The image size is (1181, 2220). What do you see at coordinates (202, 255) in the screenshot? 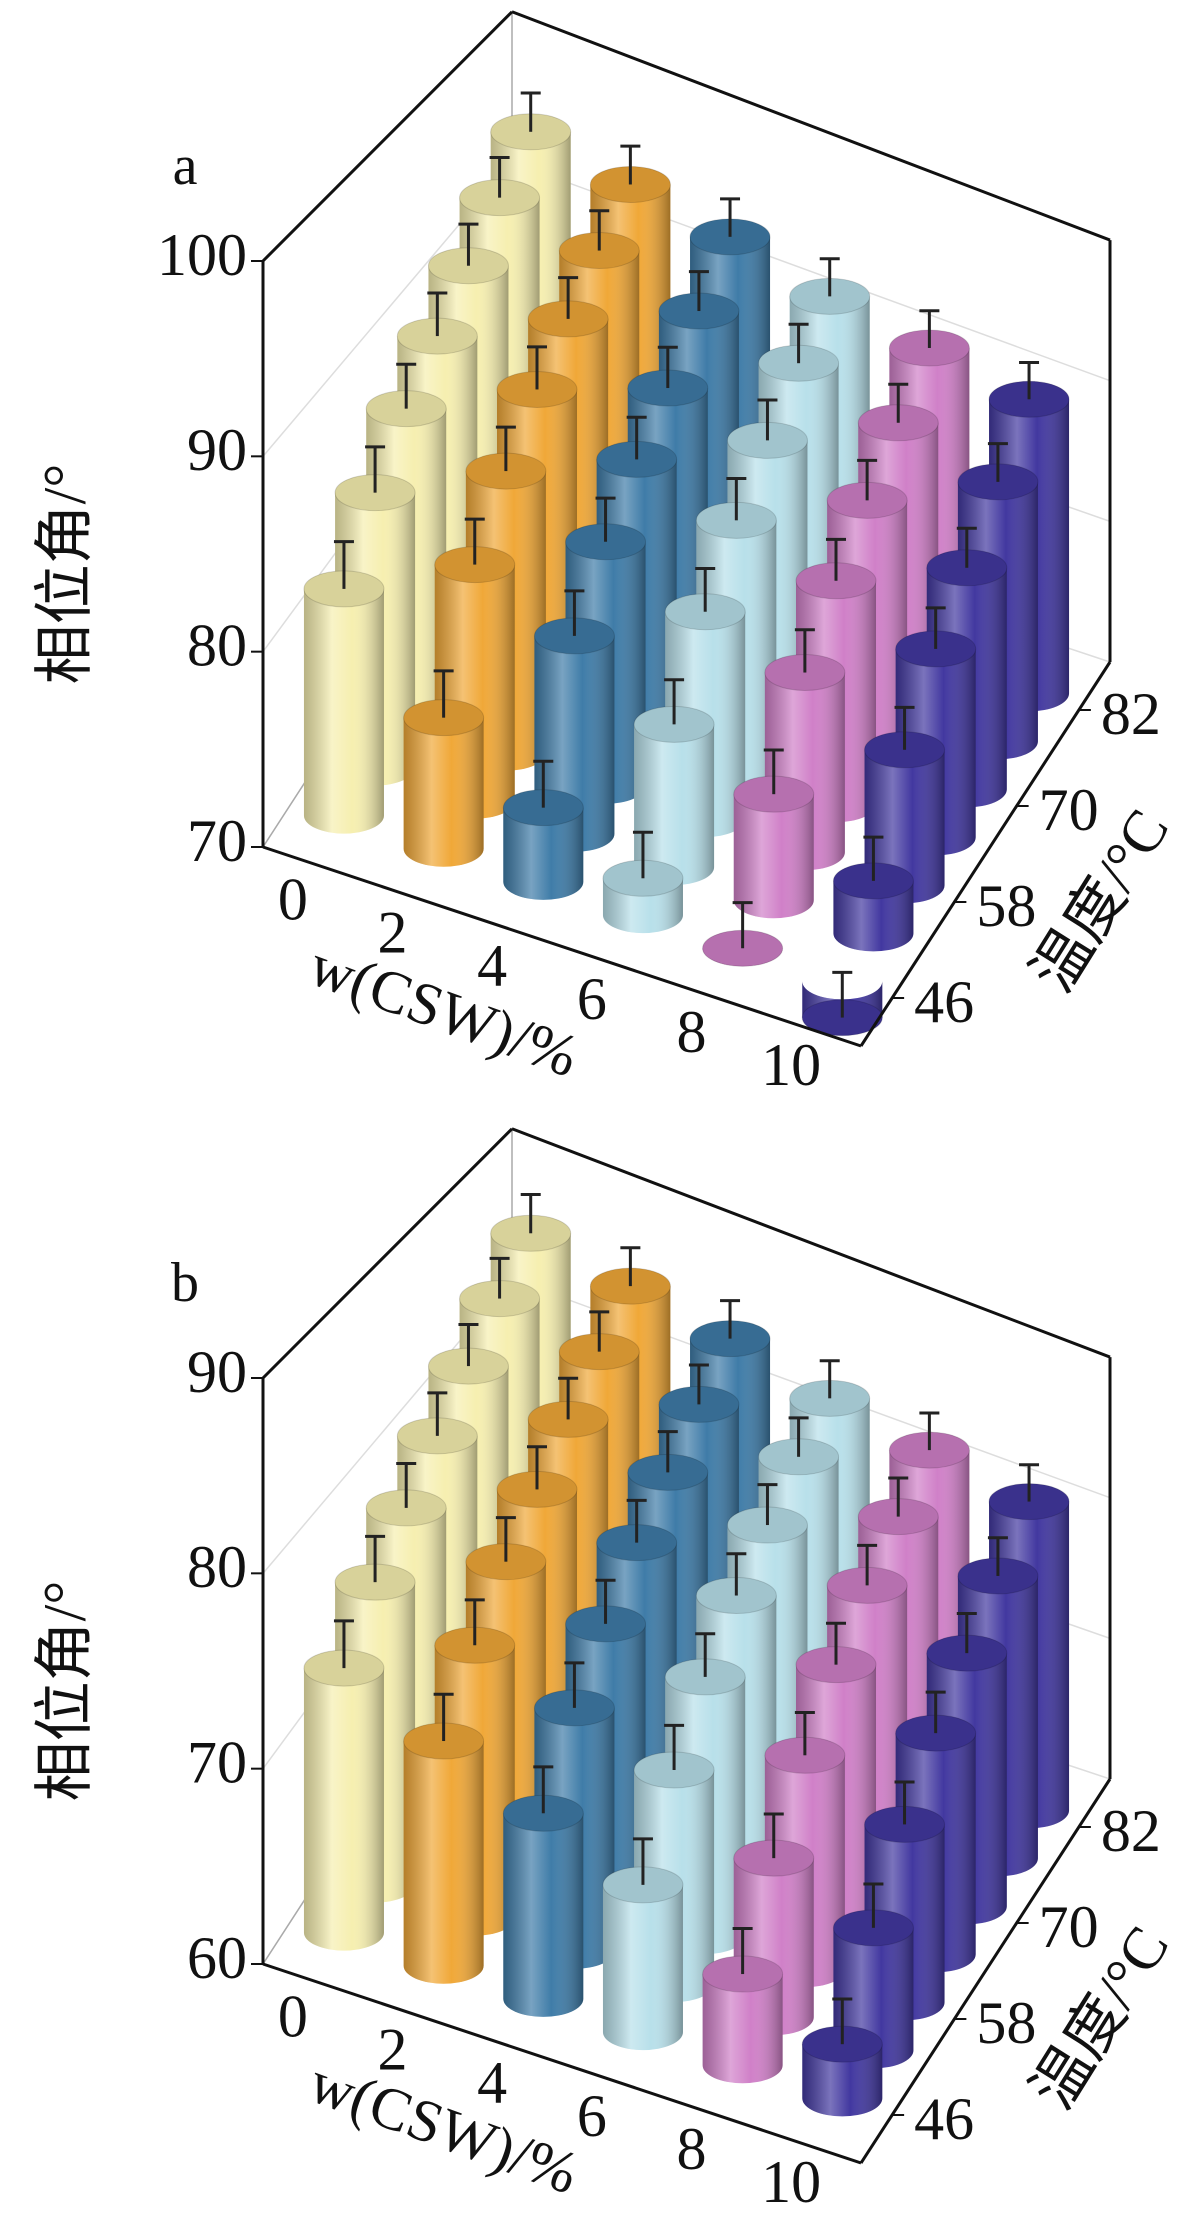
I see `z-tick-label: 100` at bounding box center [202, 255].